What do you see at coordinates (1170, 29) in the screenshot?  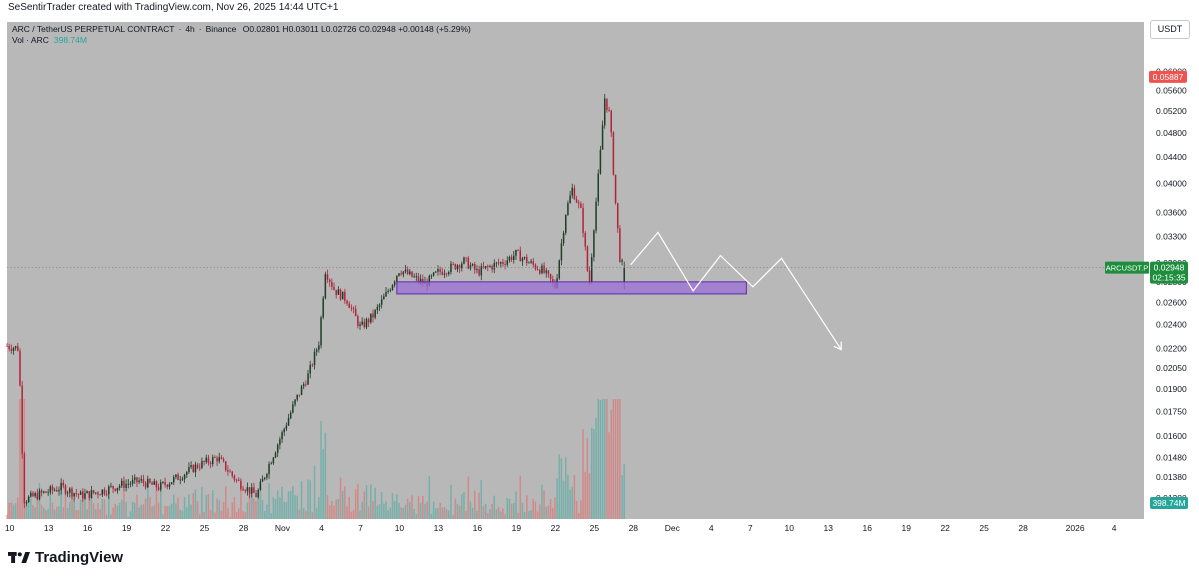 I see `currency-button: USDT` at bounding box center [1170, 29].